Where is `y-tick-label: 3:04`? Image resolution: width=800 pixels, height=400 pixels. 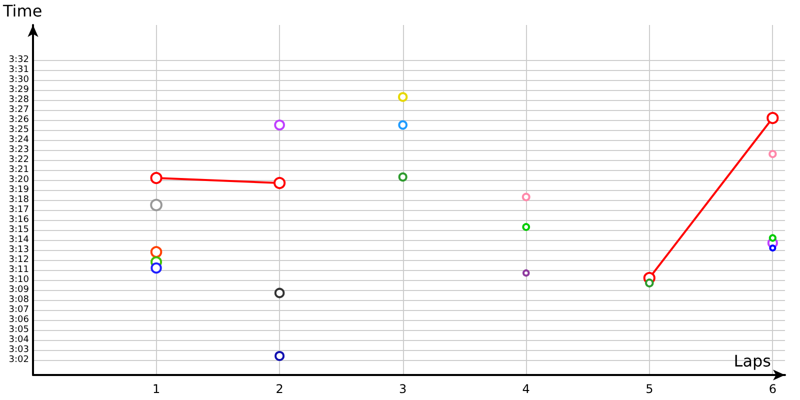 y-tick-label: 3:04 is located at coordinates (19, 340).